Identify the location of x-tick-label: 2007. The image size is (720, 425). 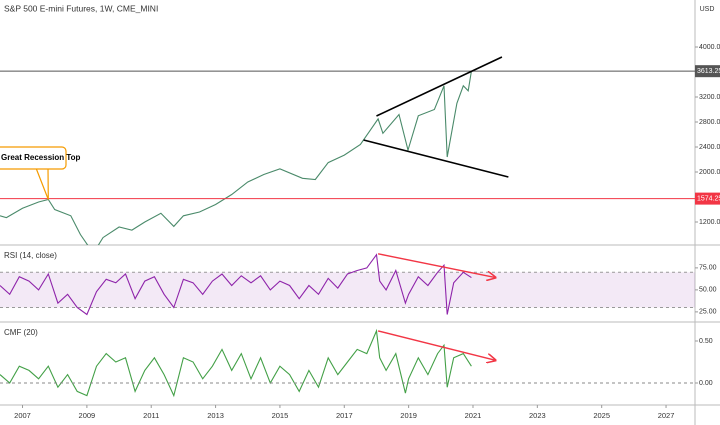
(22, 415).